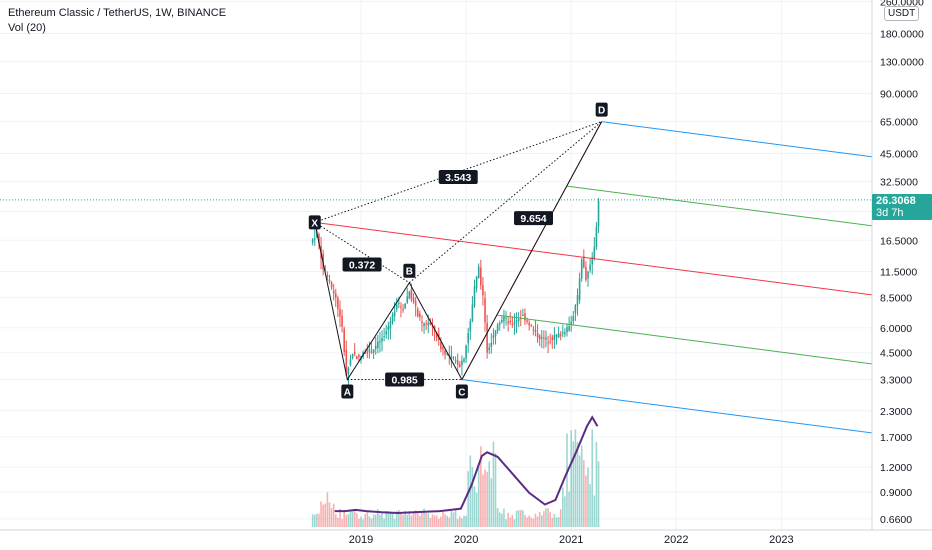 The width and height of the screenshot is (932, 550). What do you see at coordinates (458, 176) in the screenshot?
I see `ratio-label-bg` at bounding box center [458, 176].